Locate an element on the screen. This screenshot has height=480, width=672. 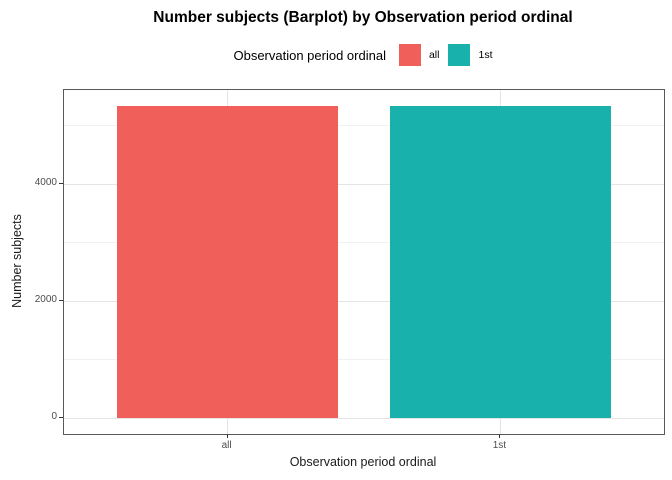
x-tick-label: 1st is located at coordinates (499, 445).